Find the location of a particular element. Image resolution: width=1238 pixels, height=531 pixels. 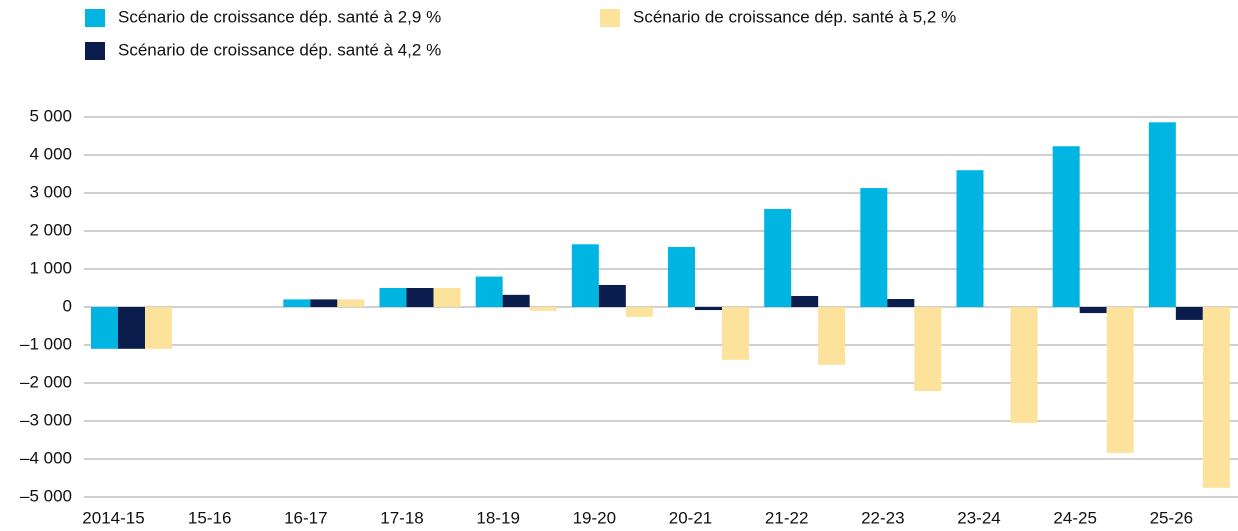

x-tick-label: 20-21 is located at coordinates (690, 517).